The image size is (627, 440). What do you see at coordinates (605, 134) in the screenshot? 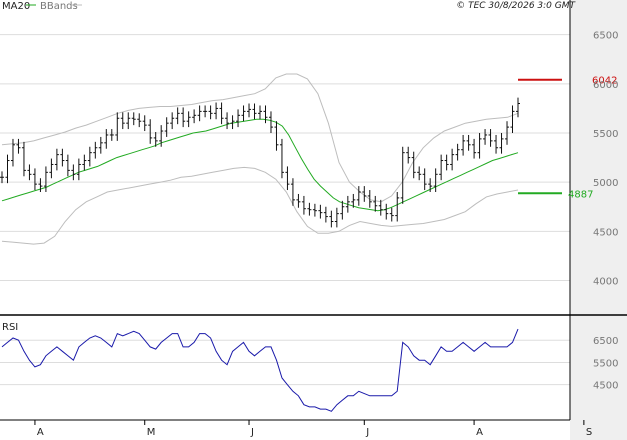
I see `price-y-tick: 5500` at bounding box center [605, 134].